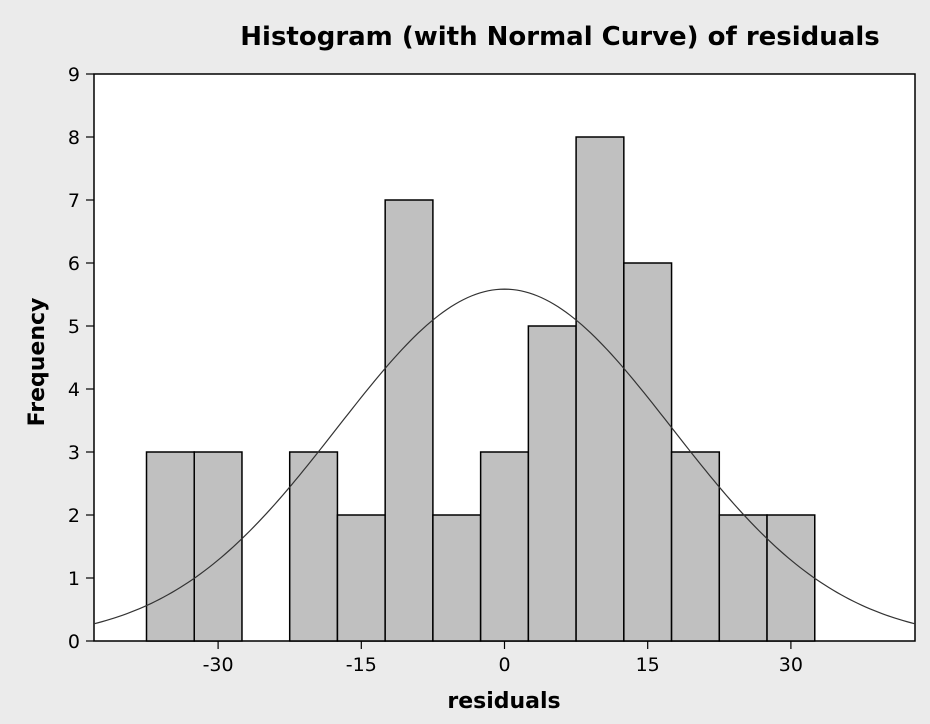  What do you see at coordinates (791, 665) in the screenshot?
I see `x-tick-label: 30` at bounding box center [791, 665].